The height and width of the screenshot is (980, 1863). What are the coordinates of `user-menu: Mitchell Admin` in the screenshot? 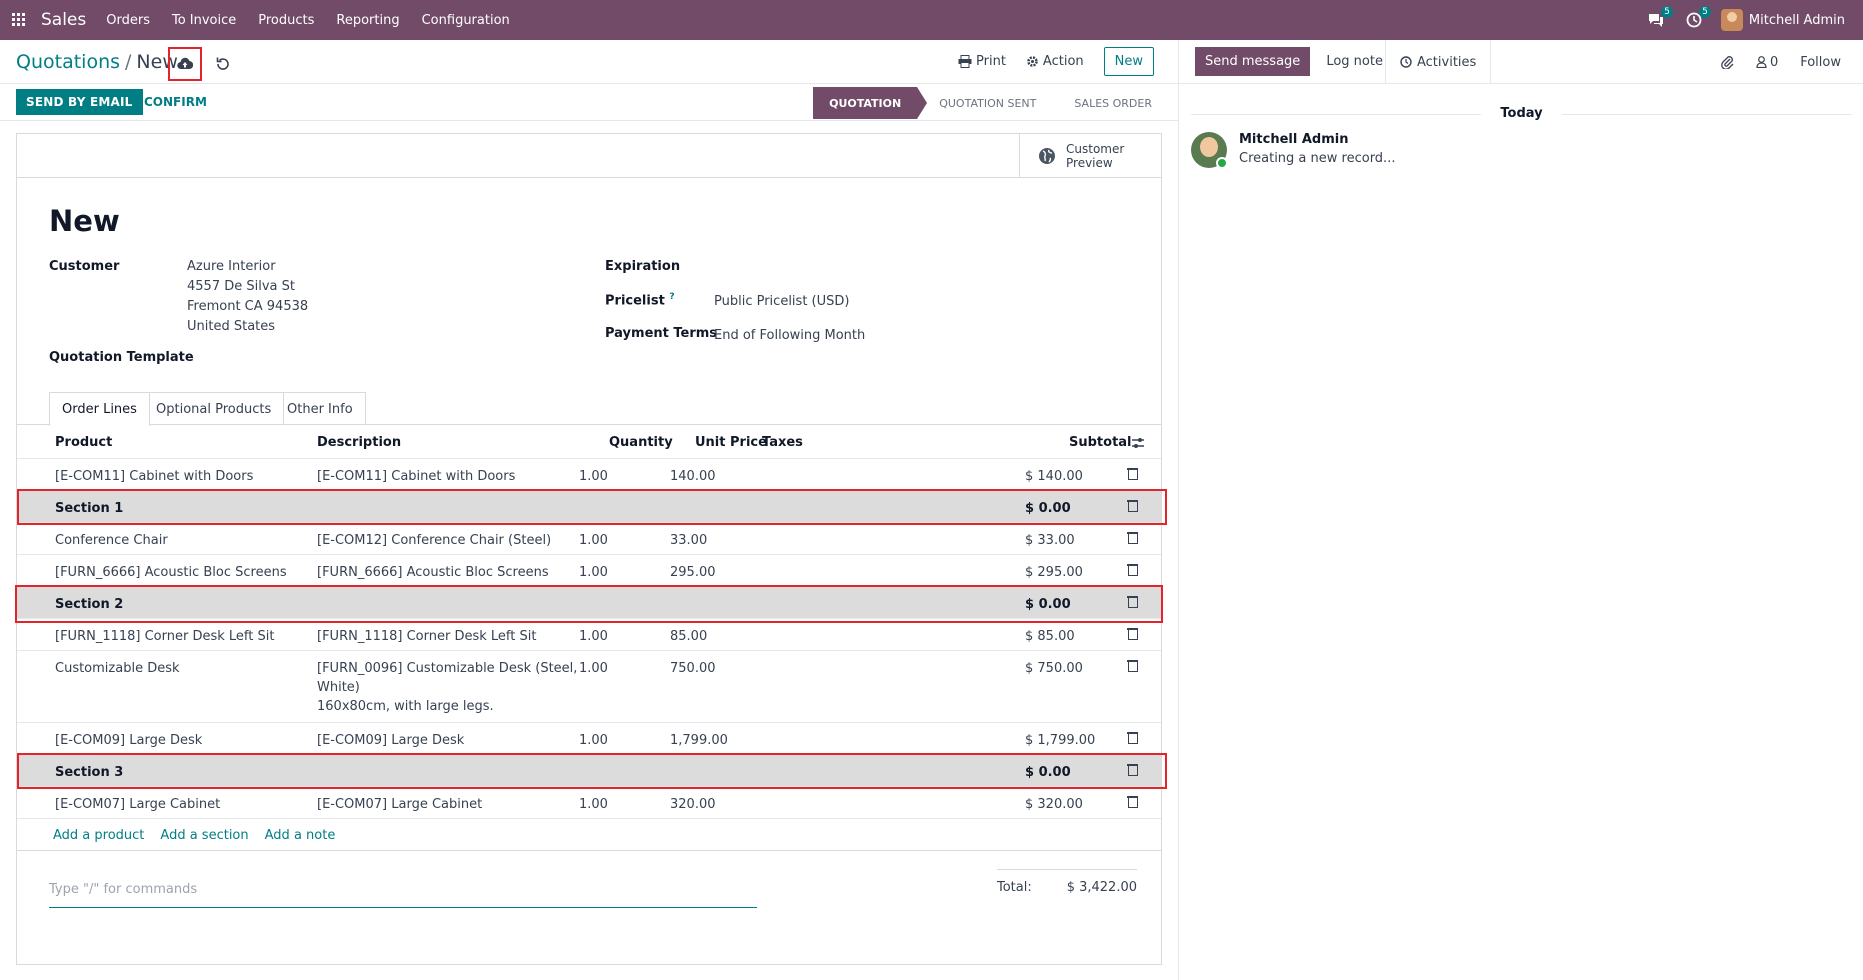 It's located at (1782, 20).